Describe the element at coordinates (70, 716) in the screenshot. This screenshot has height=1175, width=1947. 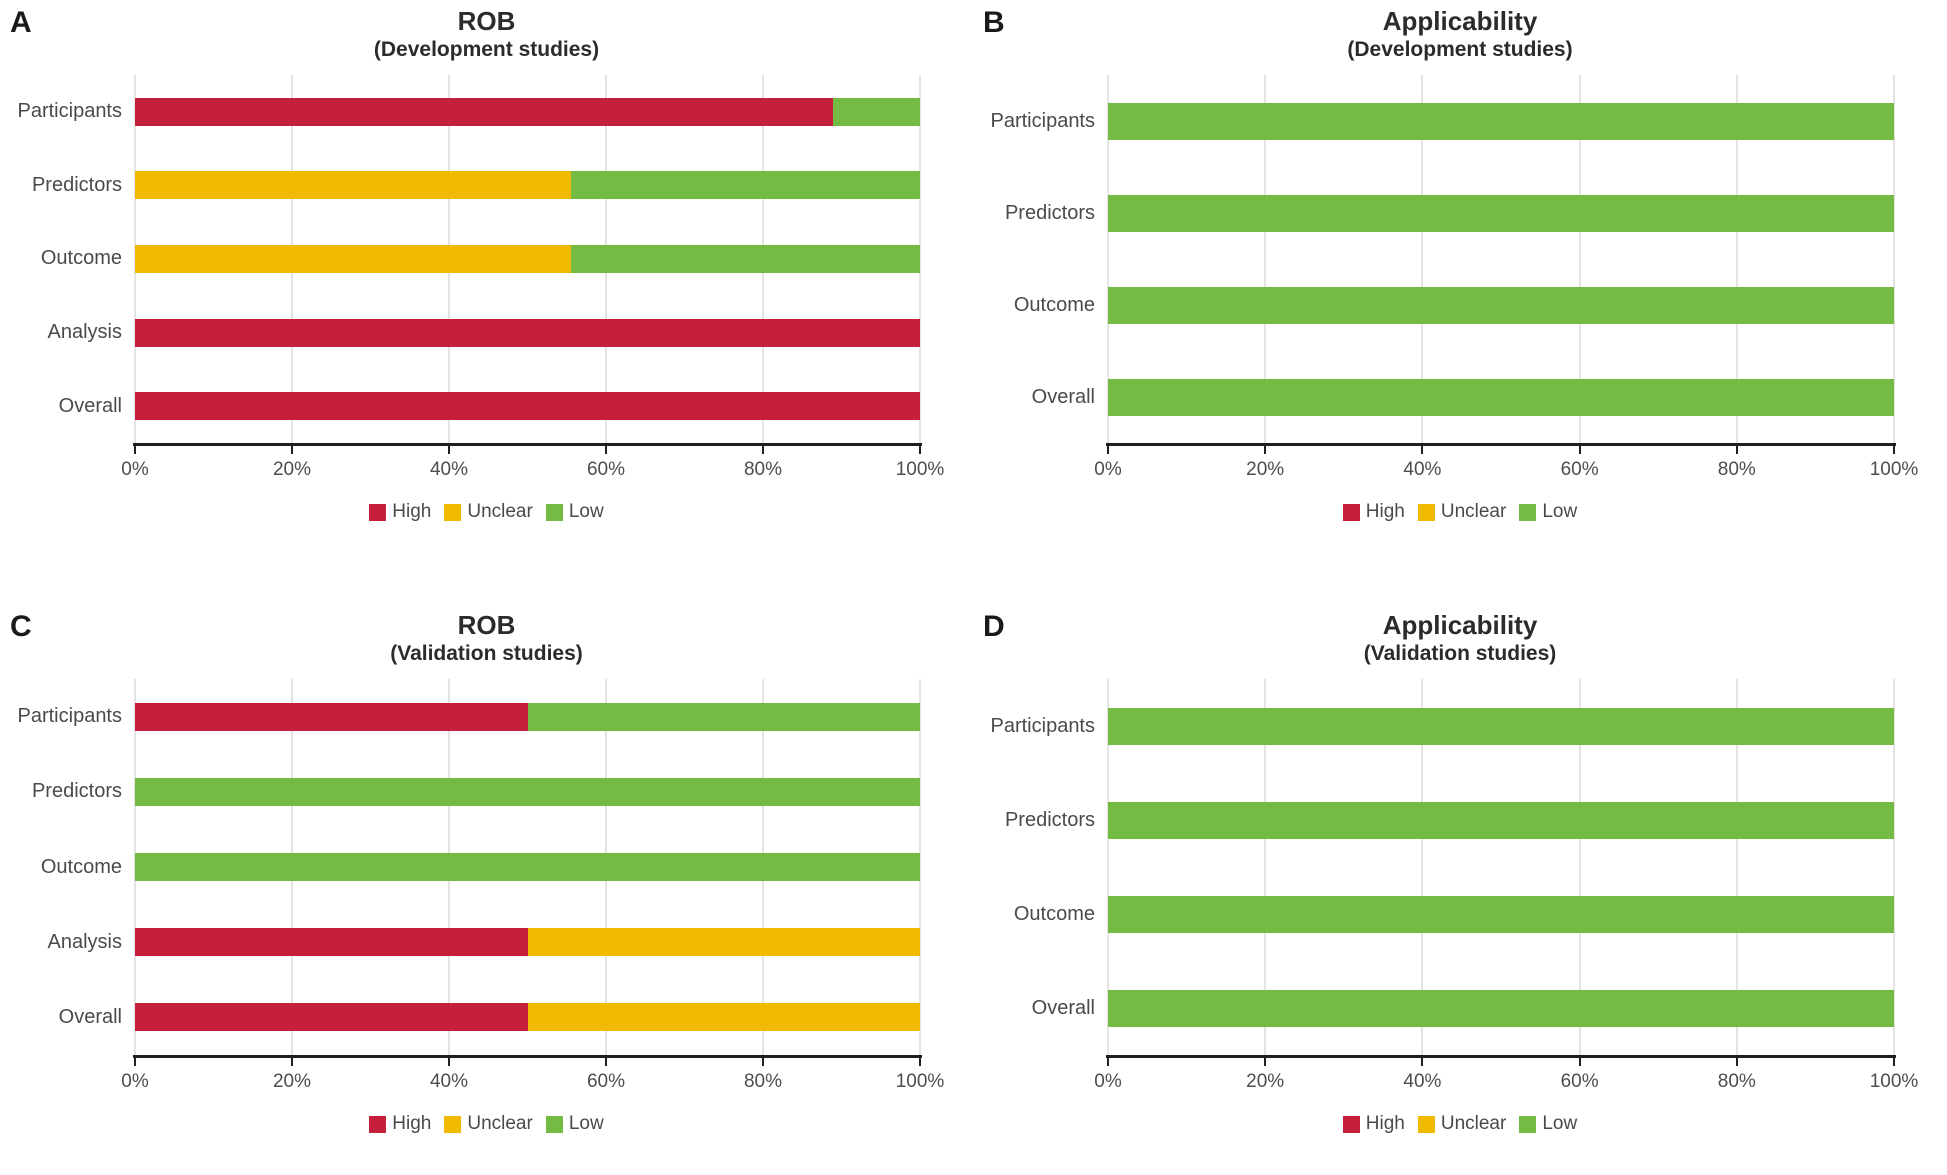
I see `category-label: Participants` at that location.